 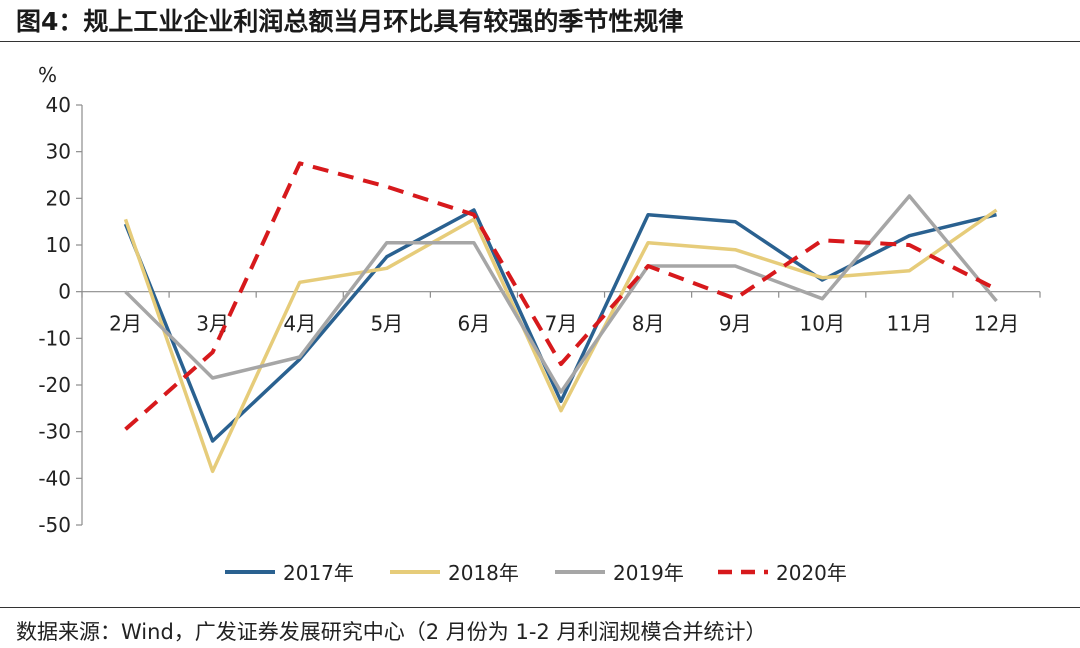 What do you see at coordinates (125, 324) in the screenshot?
I see `x-tick-label: 2月` at bounding box center [125, 324].